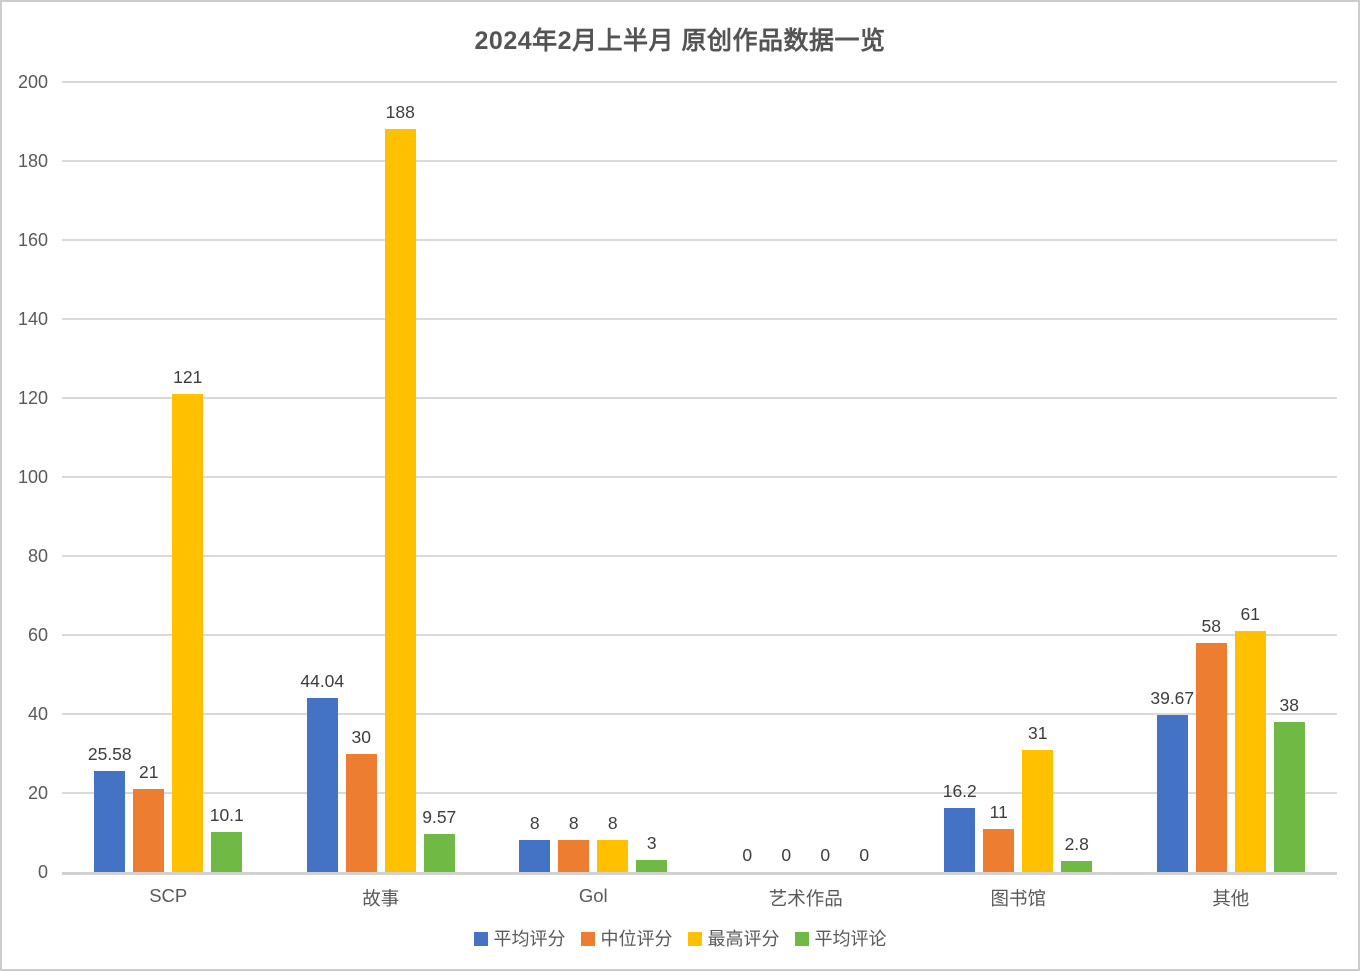 The height and width of the screenshot is (971, 1360). I want to click on bar-slot-avg-comments: 3, so click(652, 477).